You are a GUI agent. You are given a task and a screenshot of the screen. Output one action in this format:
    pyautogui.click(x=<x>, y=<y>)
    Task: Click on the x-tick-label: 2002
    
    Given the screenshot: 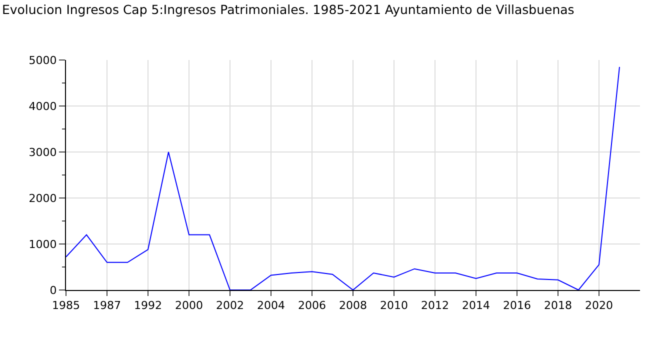 What is the action you would take?
    pyautogui.click(x=230, y=305)
    